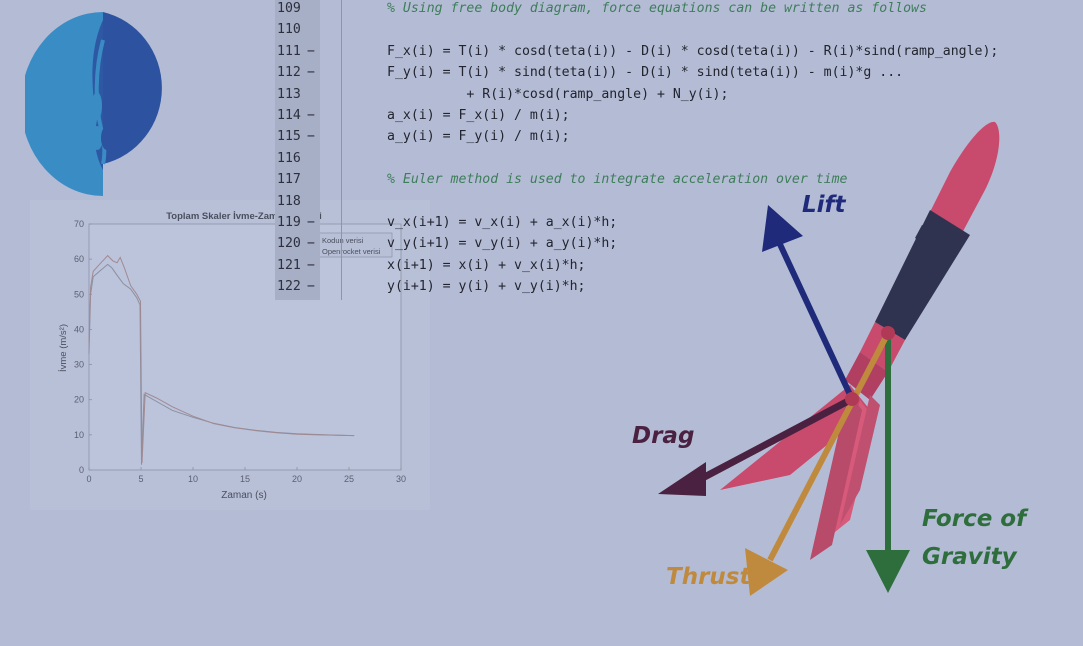  What do you see at coordinates (486, 287) in the screenshot?
I see `code-text: y(i+1) = y(i) + v_y(i)*h;` at bounding box center [486, 287].